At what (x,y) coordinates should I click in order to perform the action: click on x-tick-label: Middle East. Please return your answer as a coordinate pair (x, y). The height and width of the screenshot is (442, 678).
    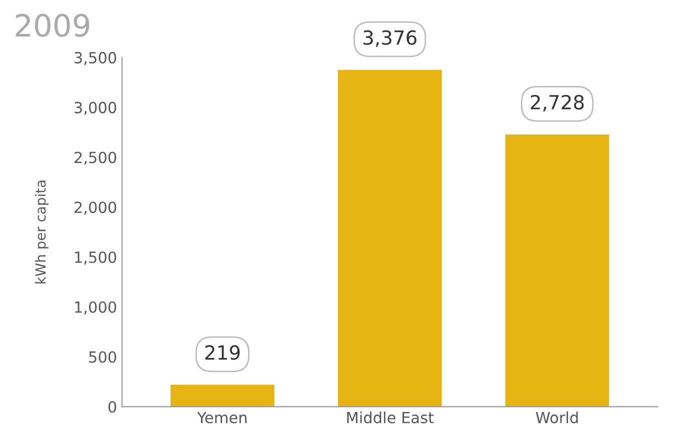
    Looking at the image, I should click on (390, 418).